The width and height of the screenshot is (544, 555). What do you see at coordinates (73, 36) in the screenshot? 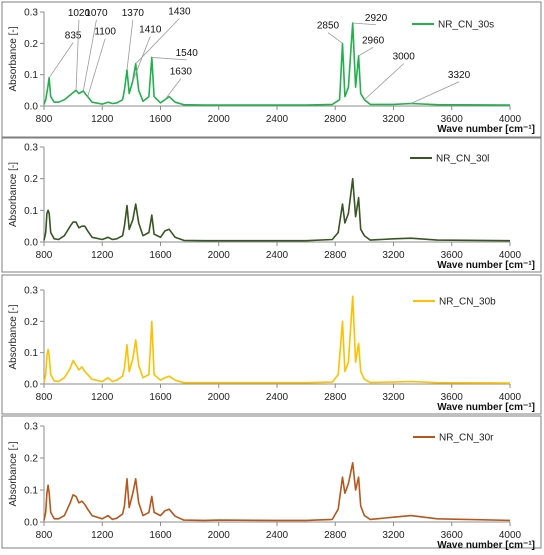
I see `peak-annotation: 835` at bounding box center [73, 36].